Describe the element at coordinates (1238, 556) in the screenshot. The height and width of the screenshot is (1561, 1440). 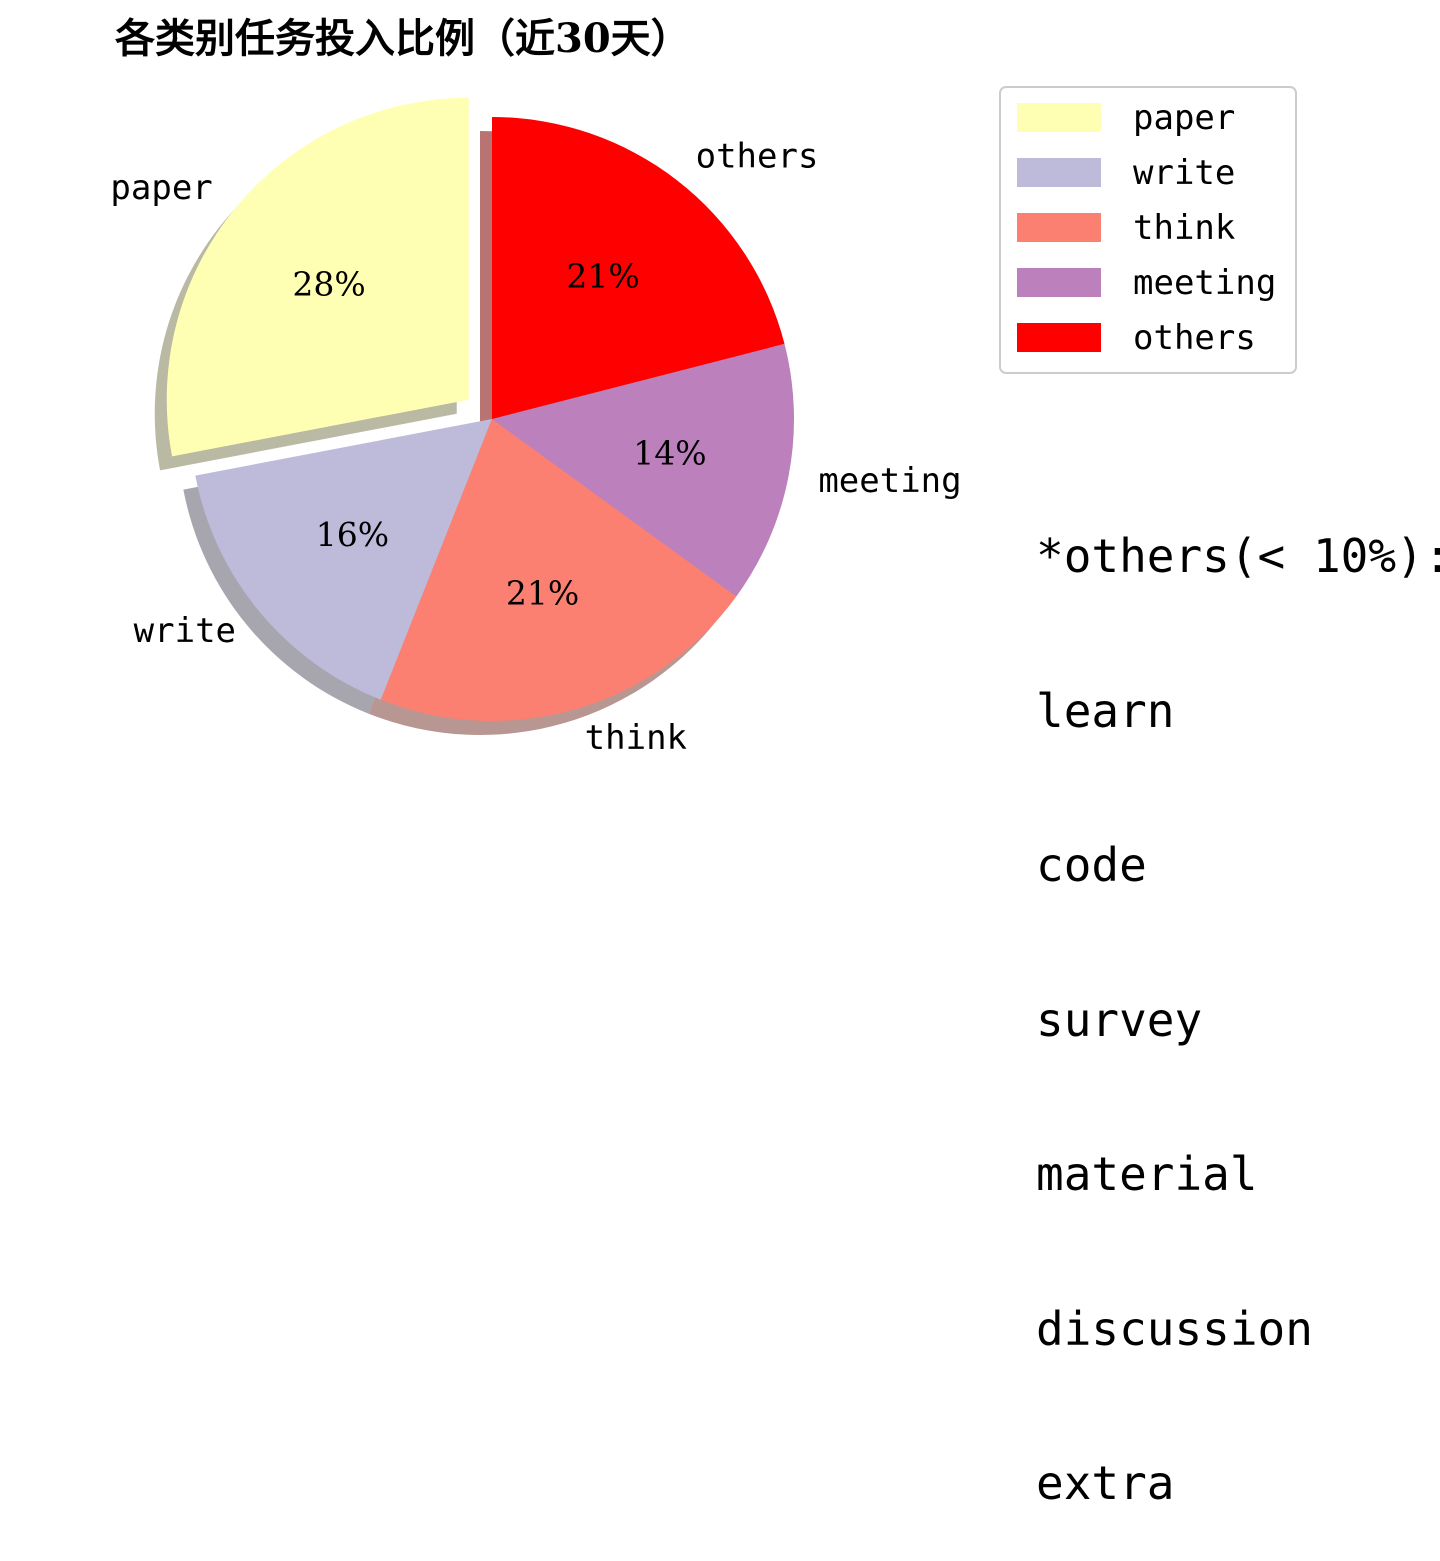
I see `others-note-header: *others(< 10%):` at that location.